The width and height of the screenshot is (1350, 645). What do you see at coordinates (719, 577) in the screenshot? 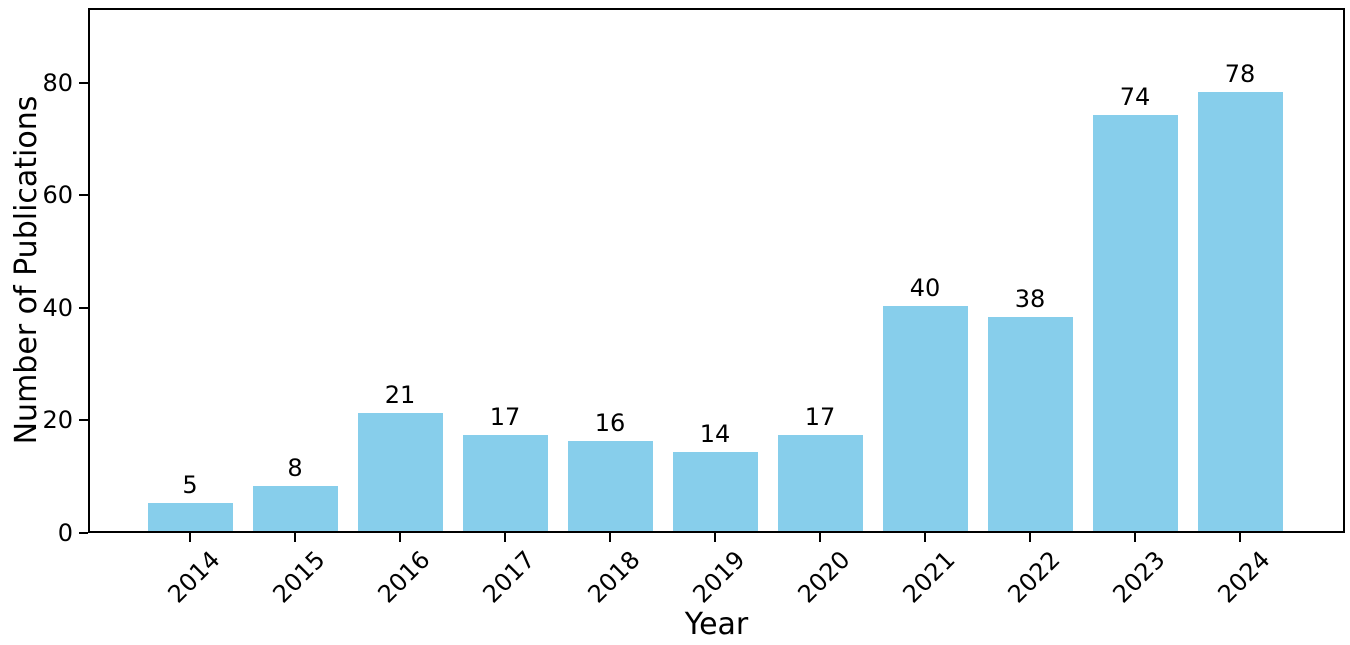
I see `x-tick-label: 2019` at bounding box center [719, 577].